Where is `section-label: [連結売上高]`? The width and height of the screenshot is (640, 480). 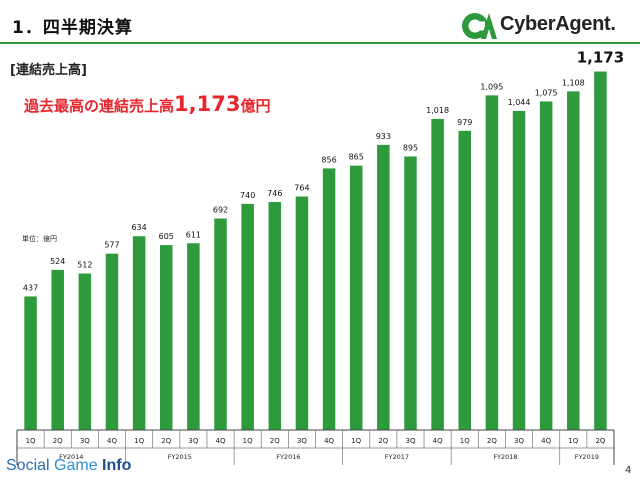
section-label: [連結売上高] is located at coordinates (48, 70).